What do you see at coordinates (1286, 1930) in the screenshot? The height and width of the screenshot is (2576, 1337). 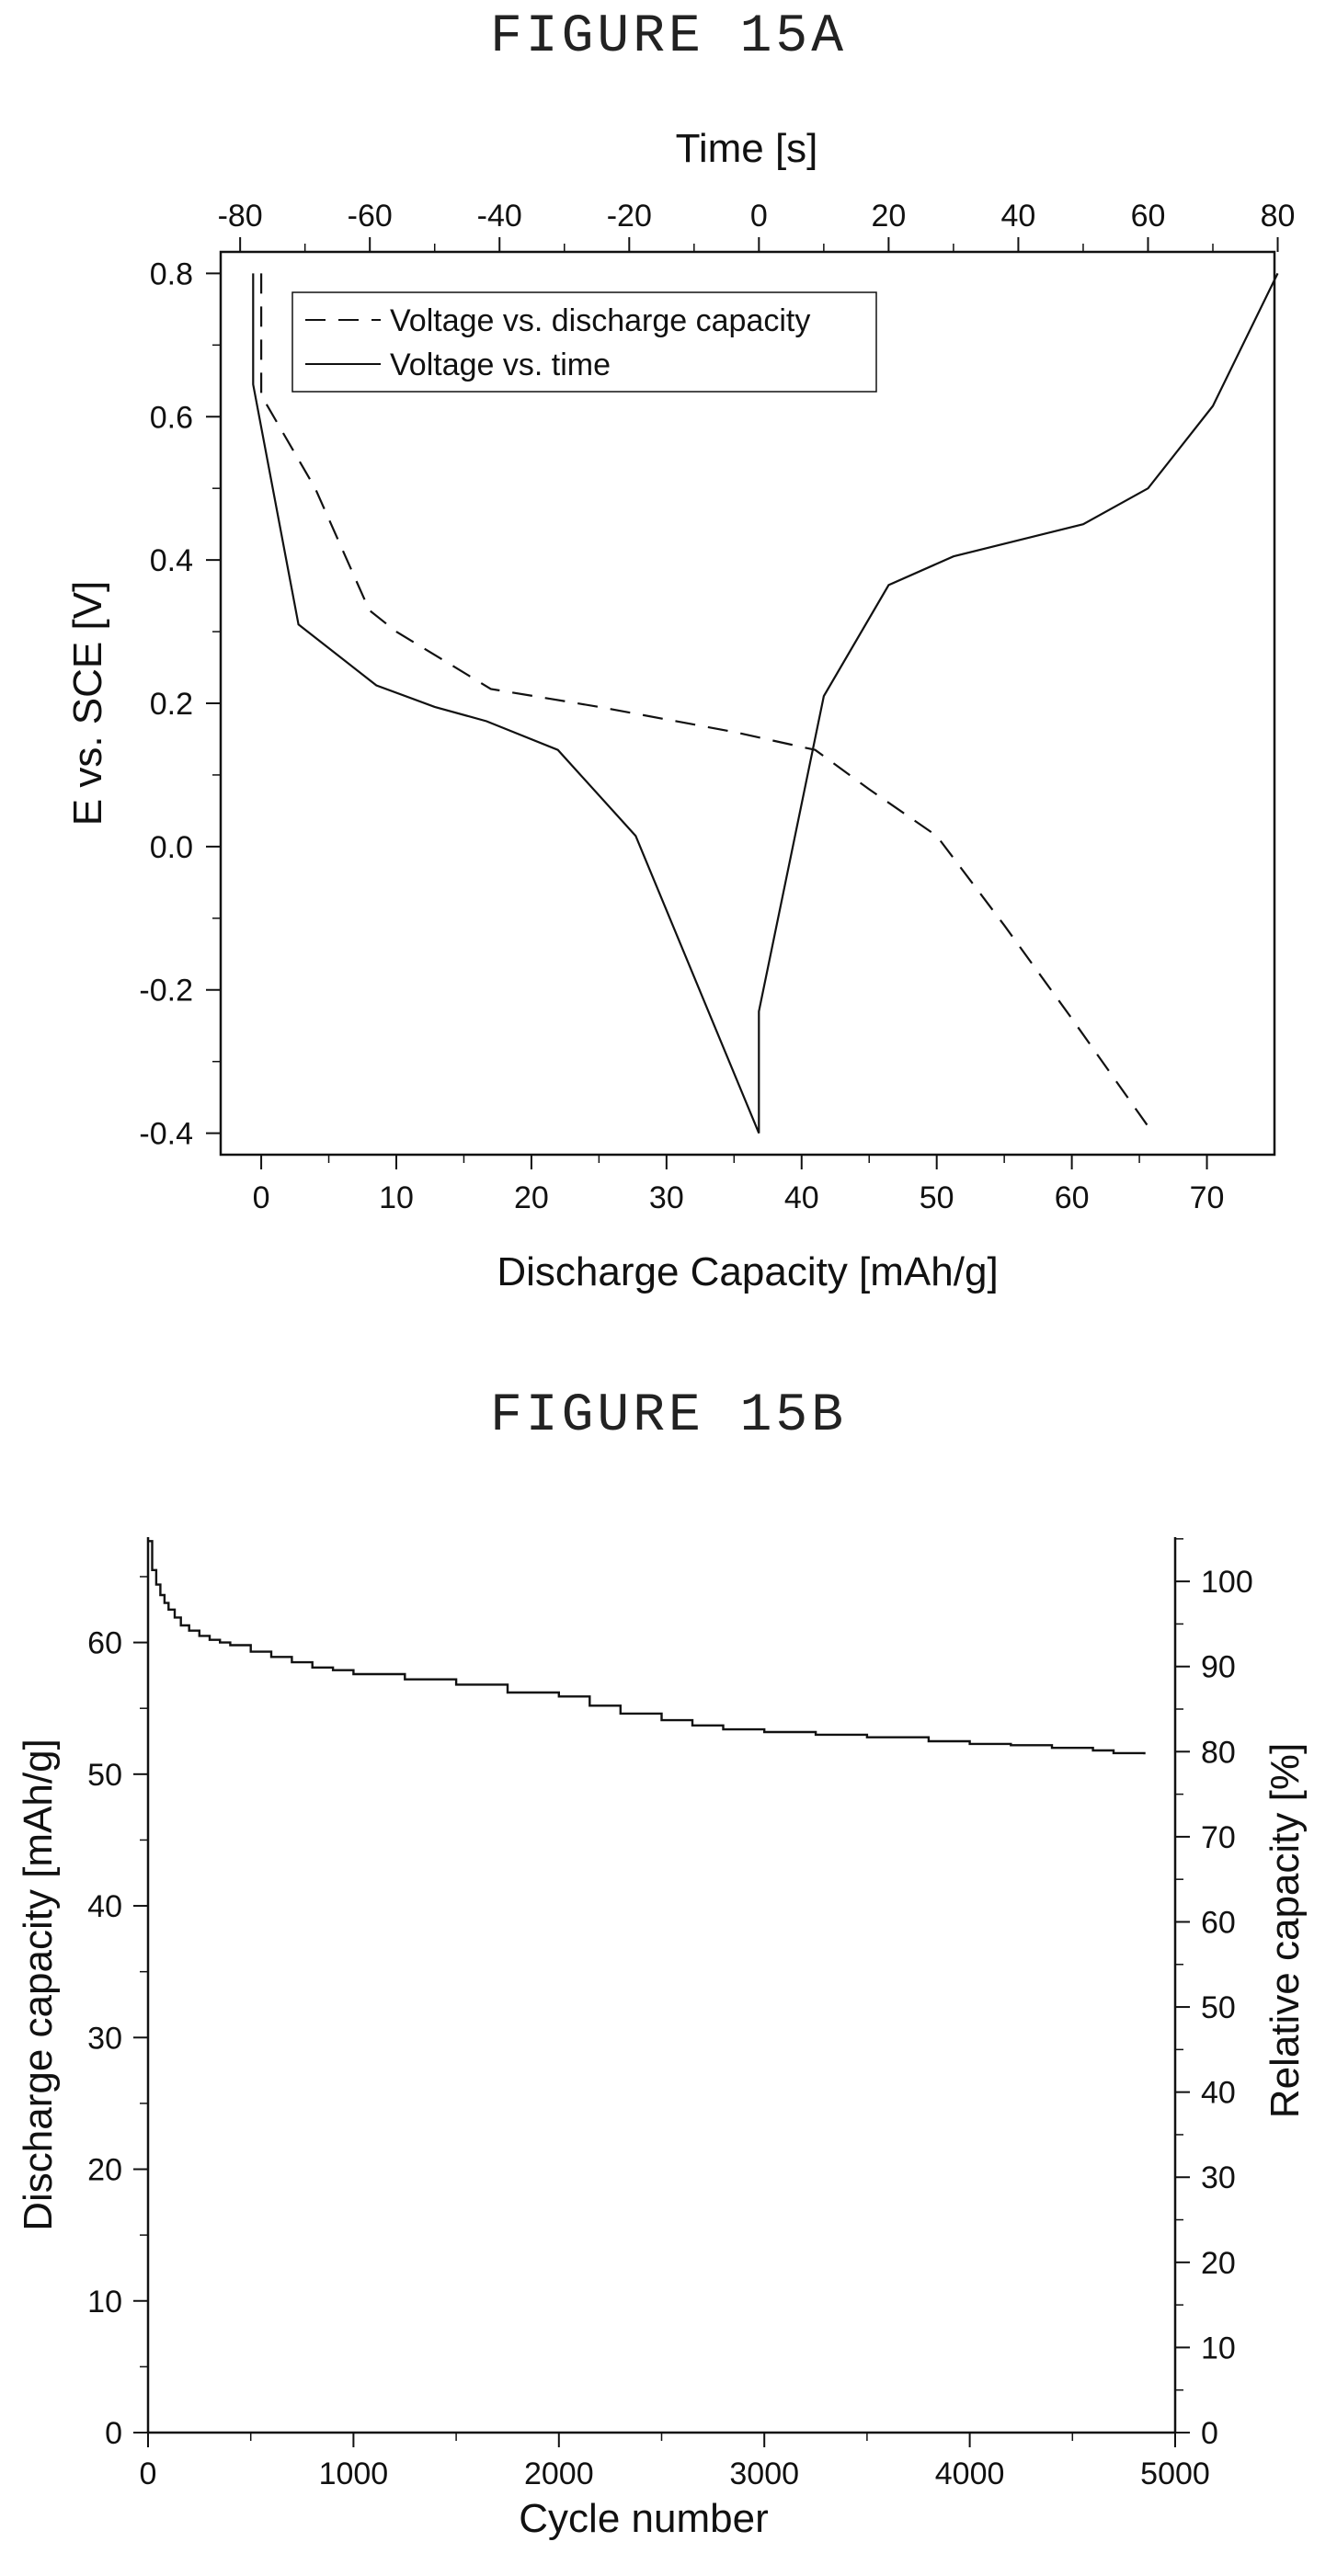 I see `right-y-axis-label: Relative capacity [%]` at bounding box center [1286, 1930].